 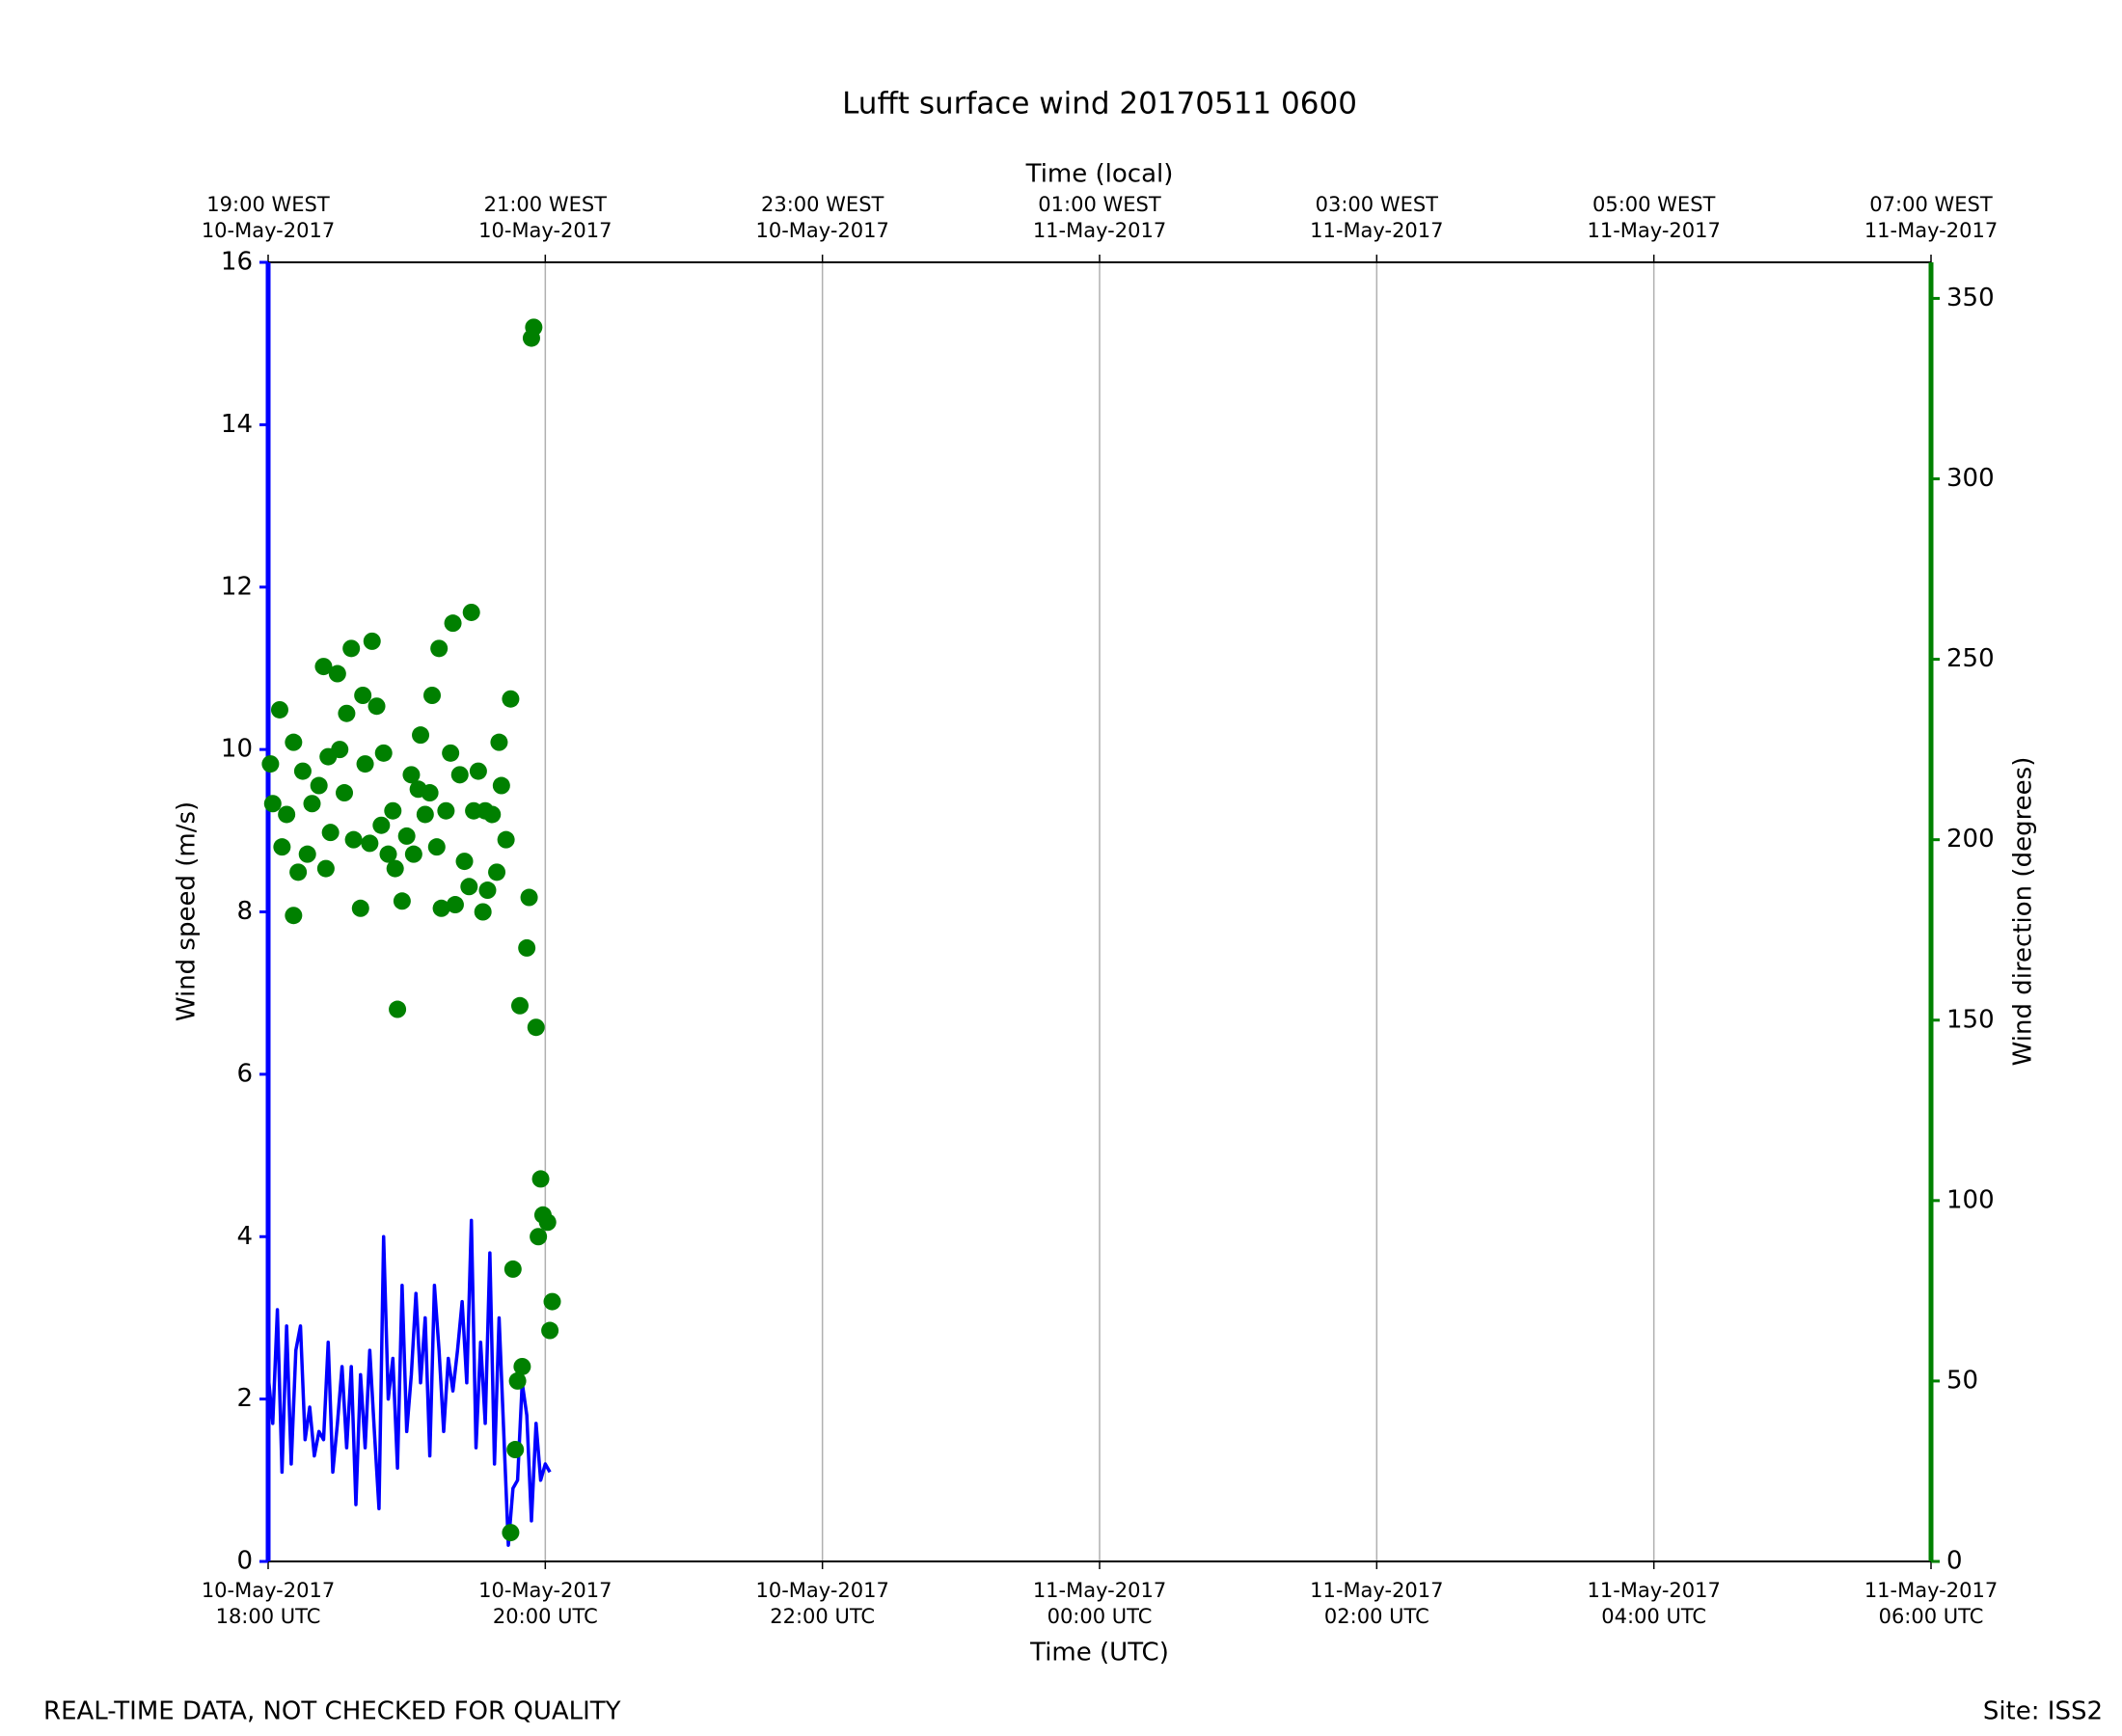 I want to click on speed-line, so click(x=409, y=1382).